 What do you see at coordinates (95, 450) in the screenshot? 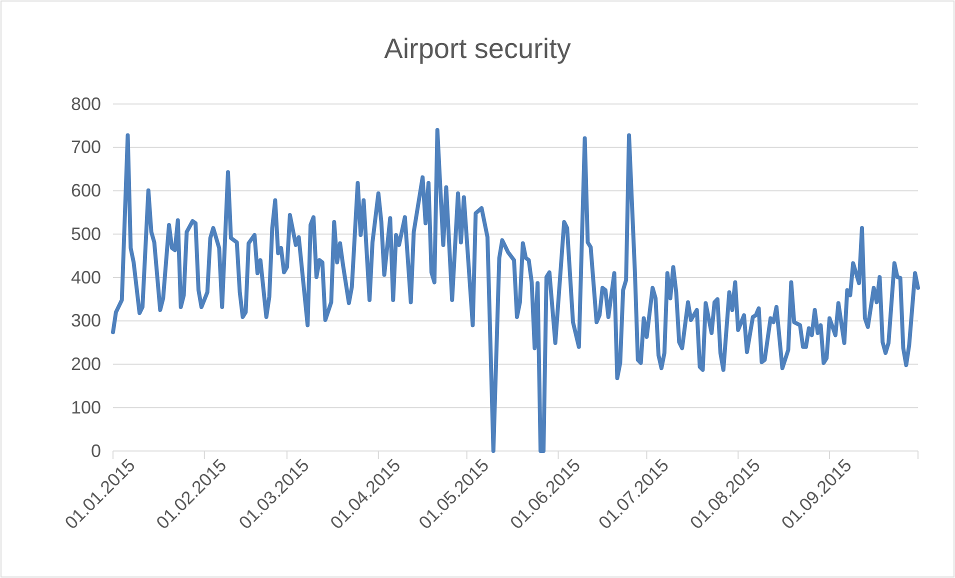
I see `y-tick-label: 0` at bounding box center [95, 450].